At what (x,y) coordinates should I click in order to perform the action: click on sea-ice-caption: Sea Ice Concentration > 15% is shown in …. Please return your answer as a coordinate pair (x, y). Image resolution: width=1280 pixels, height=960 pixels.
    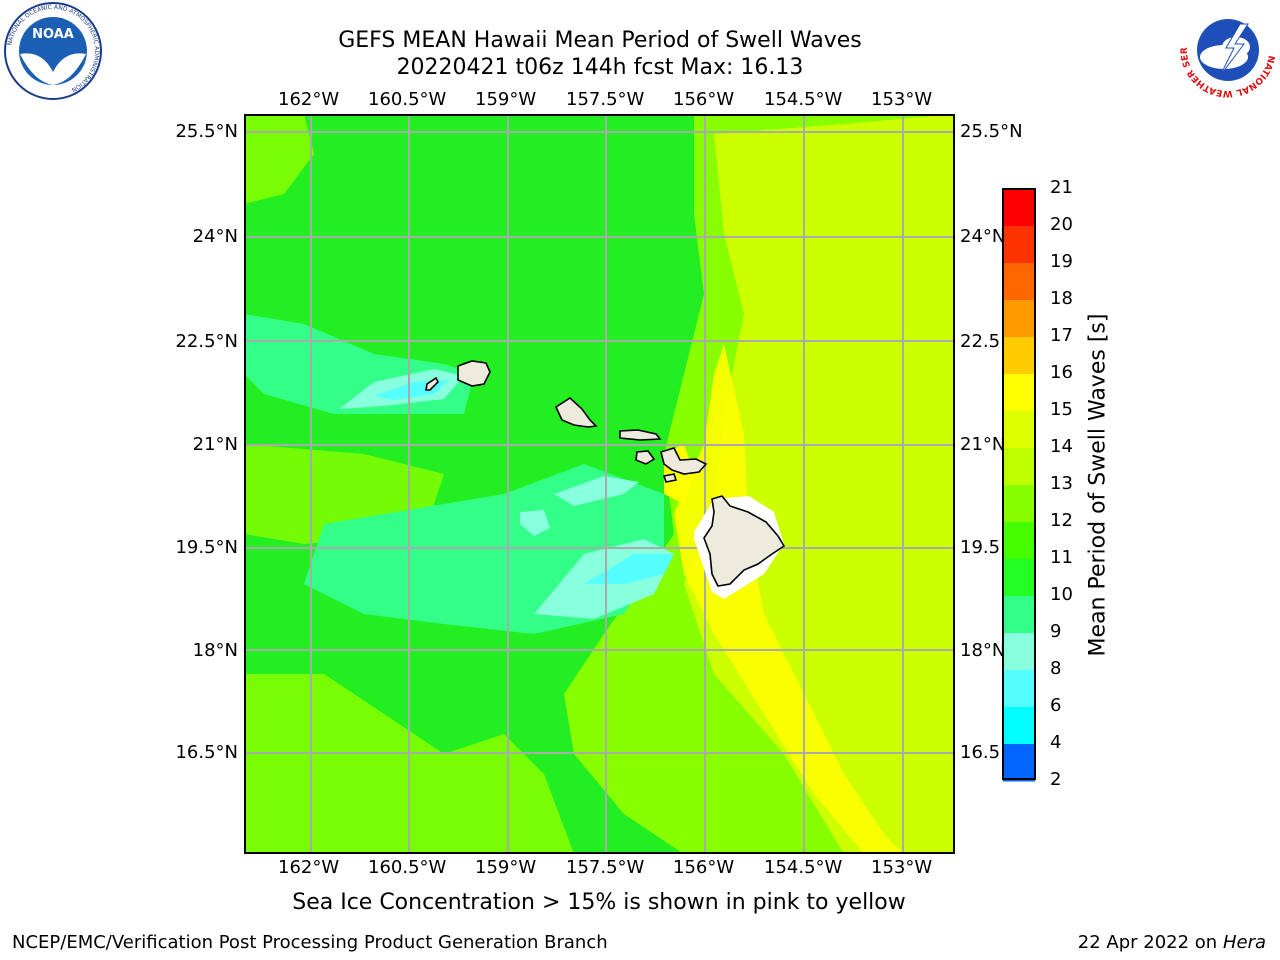
    Looking at the image, I should click on (599, 902).